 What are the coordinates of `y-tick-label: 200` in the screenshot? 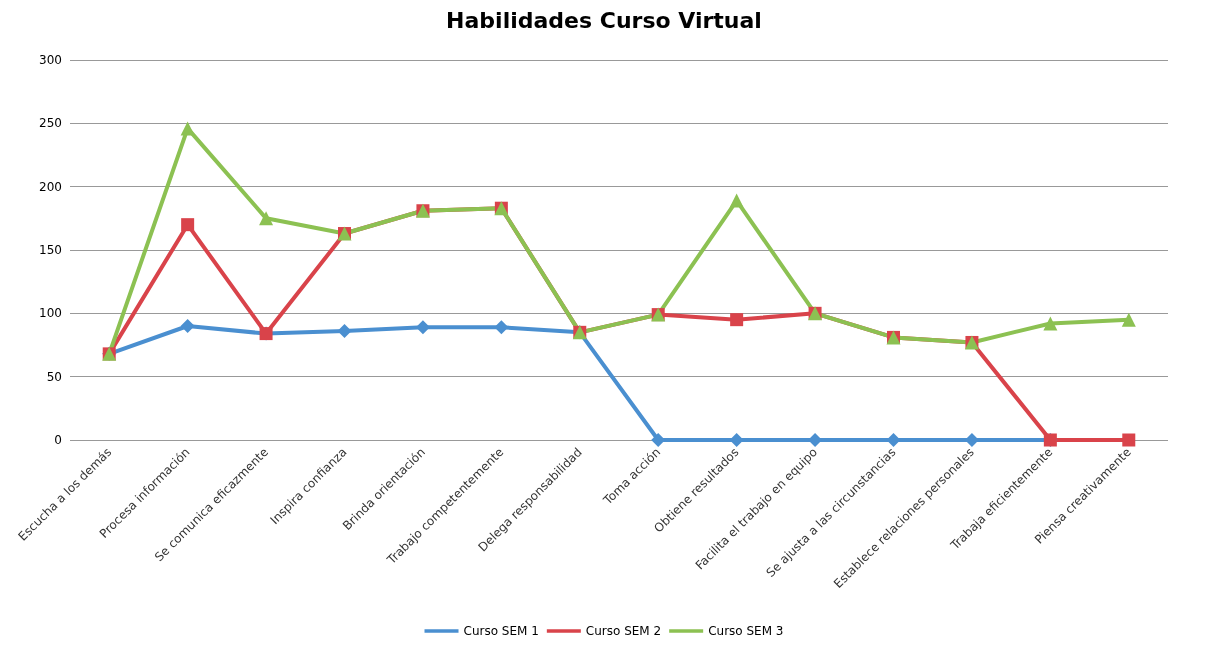 It's located at (50, 186).